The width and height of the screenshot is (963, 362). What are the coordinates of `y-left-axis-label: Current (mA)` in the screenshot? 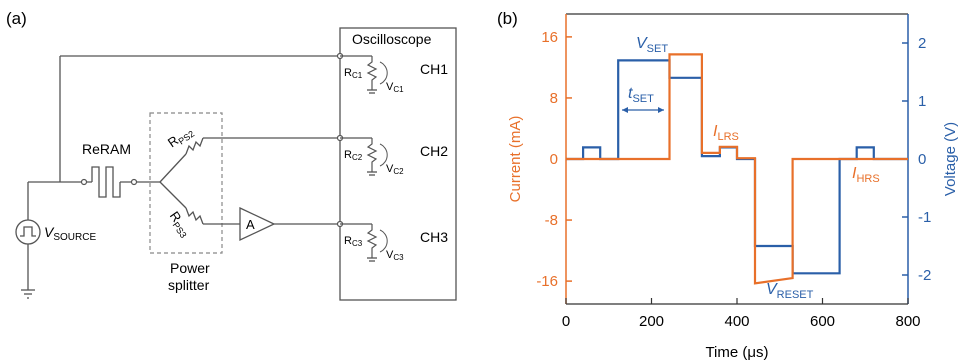 It's located at (515, 159).